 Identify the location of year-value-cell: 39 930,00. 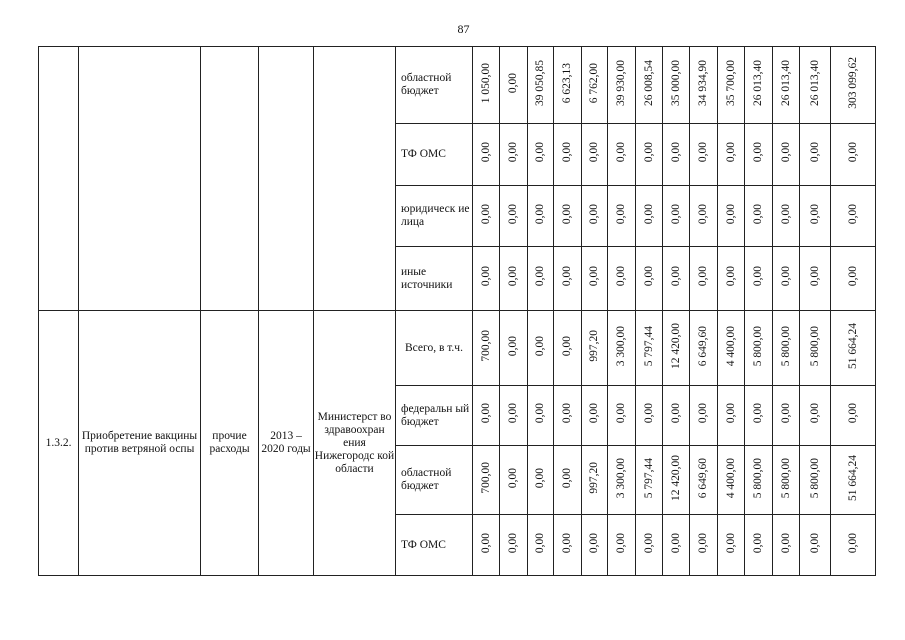
(621, 85).